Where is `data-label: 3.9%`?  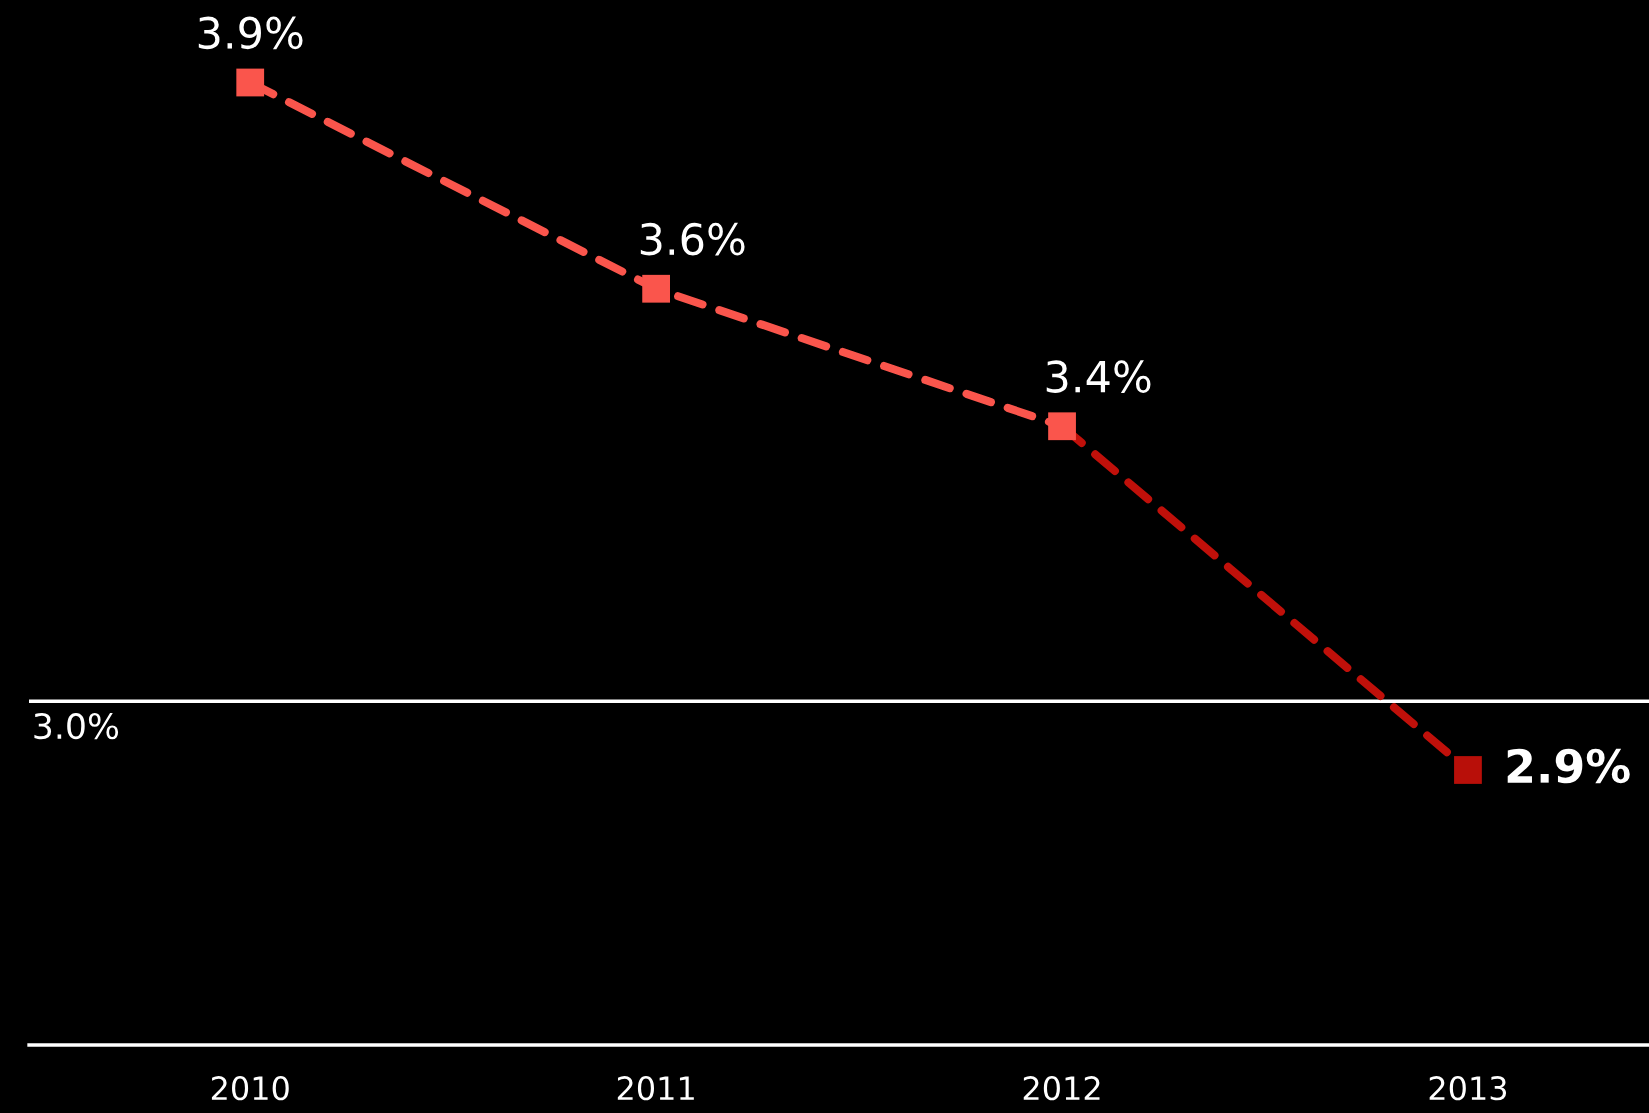 data-label: 3.9% is located at coordinates (250, 33).